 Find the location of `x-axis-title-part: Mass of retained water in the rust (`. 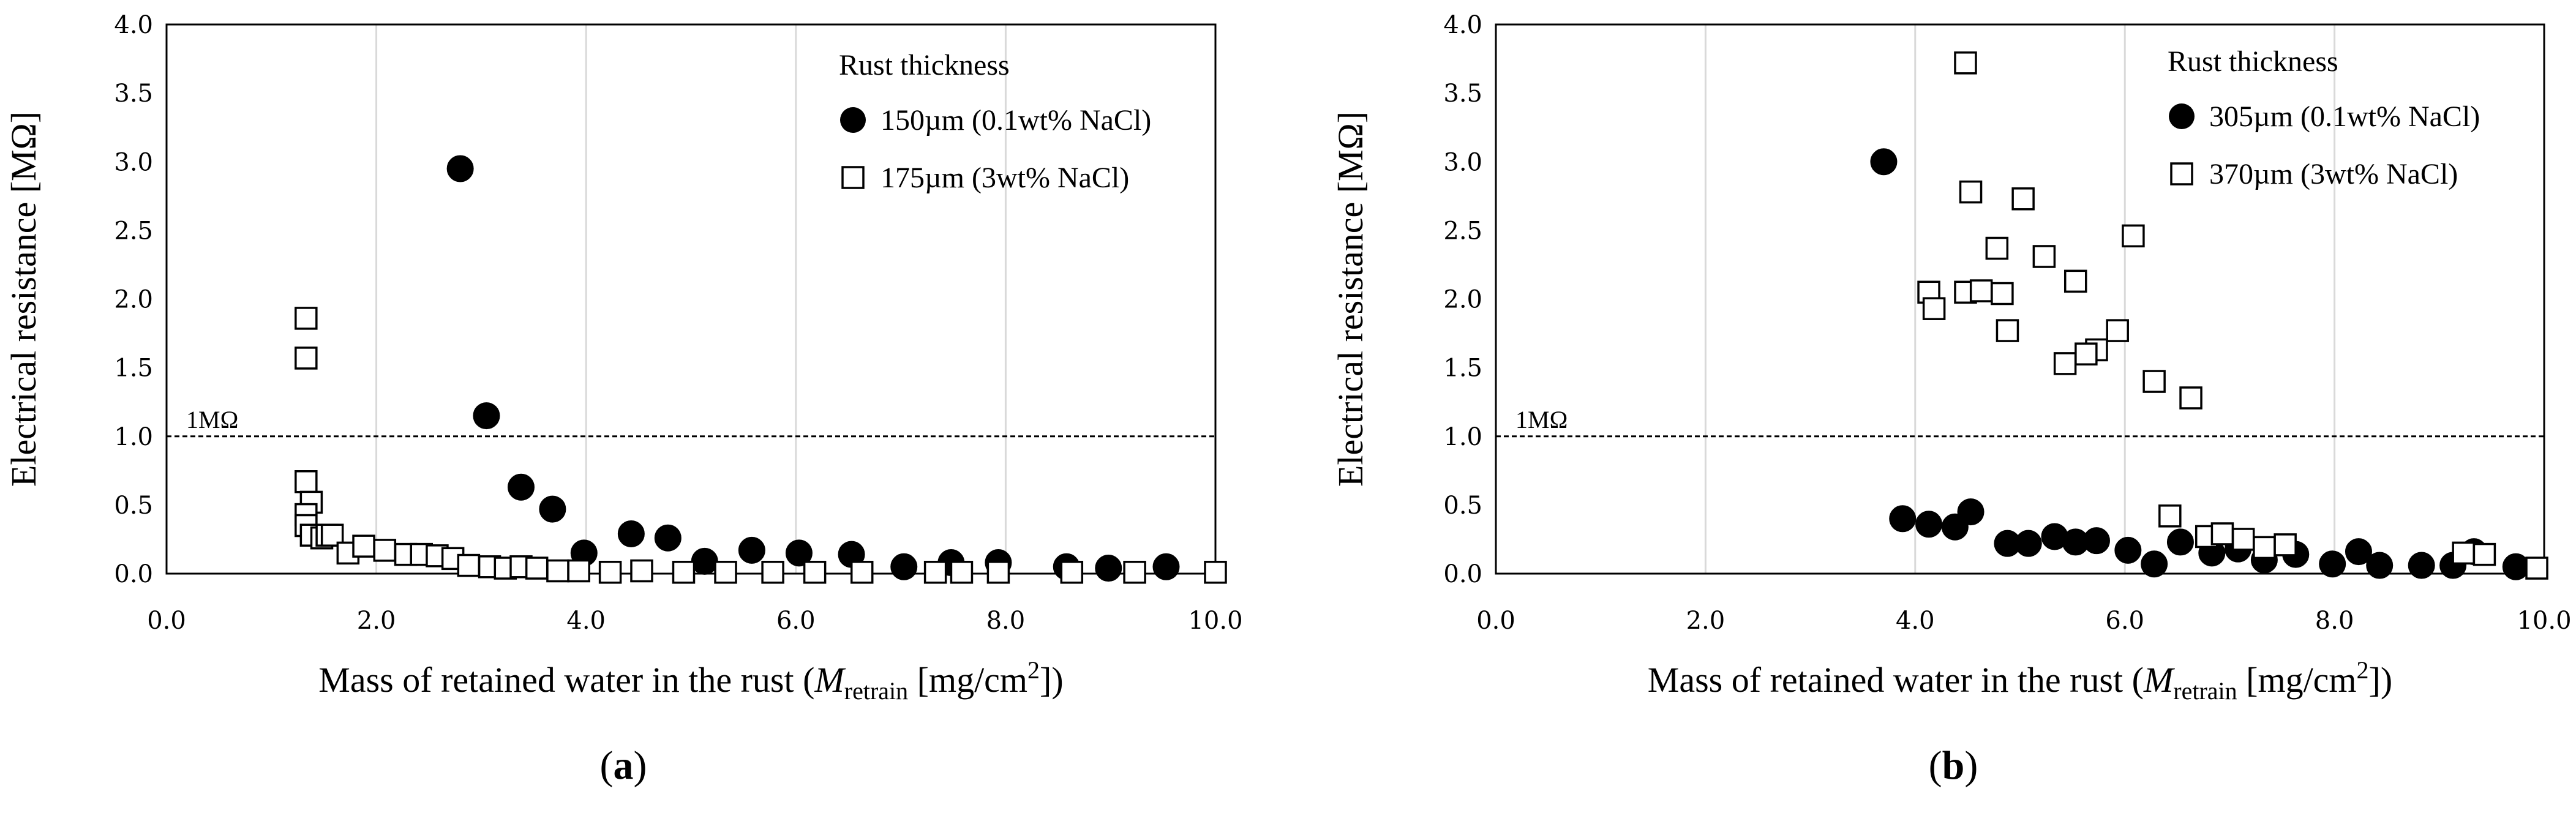

x-axis-title-part: Mass of retained water in the rust ( is located at coordinates (566, 680).